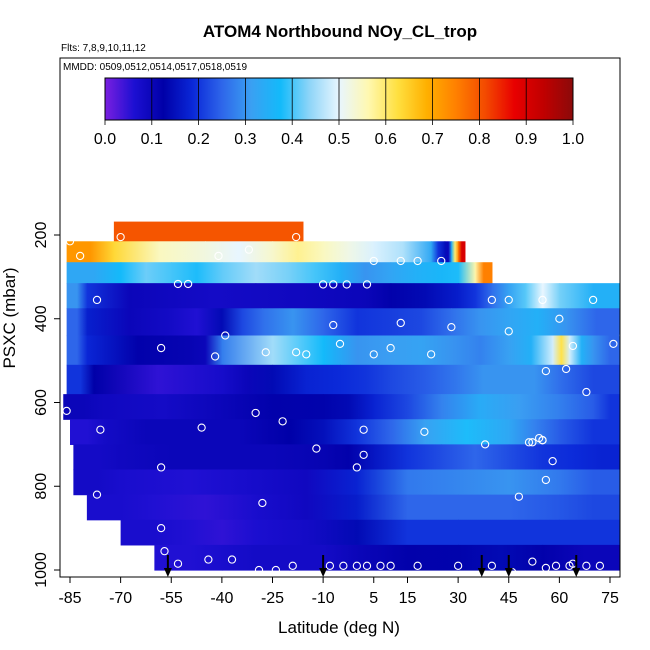  What do you see at coordinates (573, 139) in the screenshot?
I see `colorbar-tick-label: 1.0` at bounding box center [573, 139].